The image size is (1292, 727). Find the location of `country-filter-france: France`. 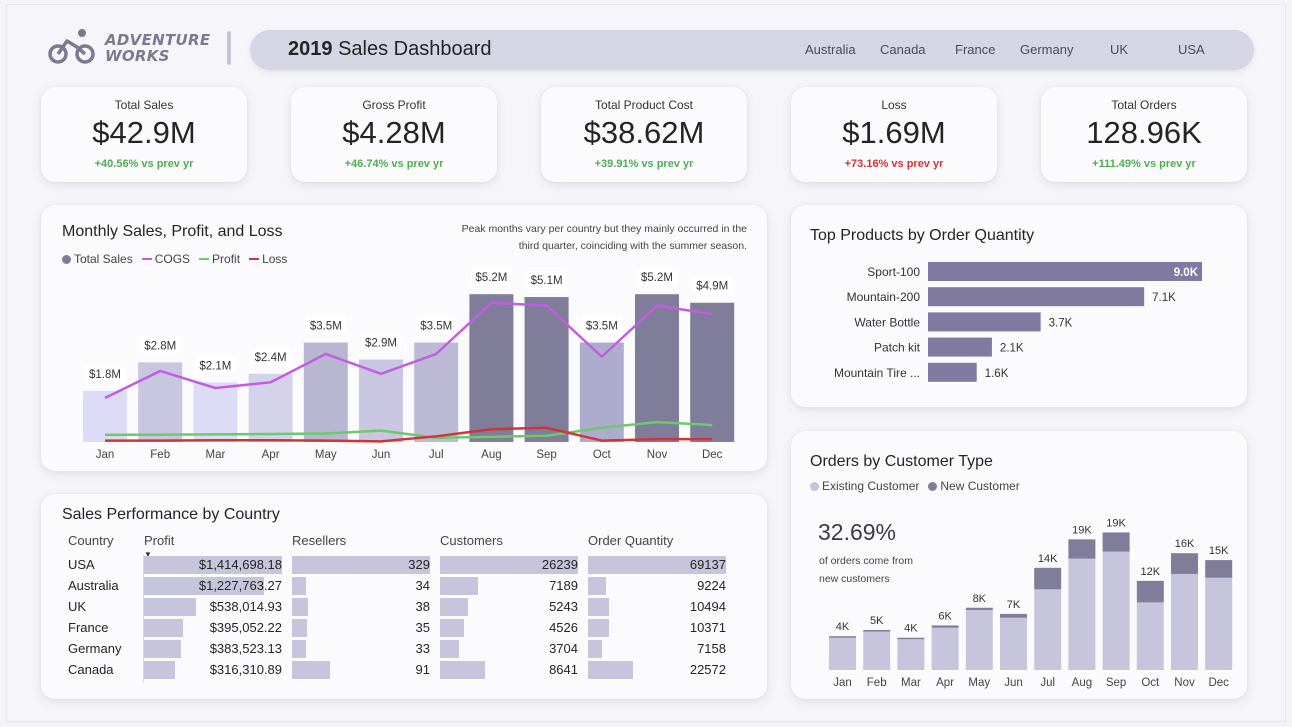

country-filter-france: France is located at coordinates (975, 49).